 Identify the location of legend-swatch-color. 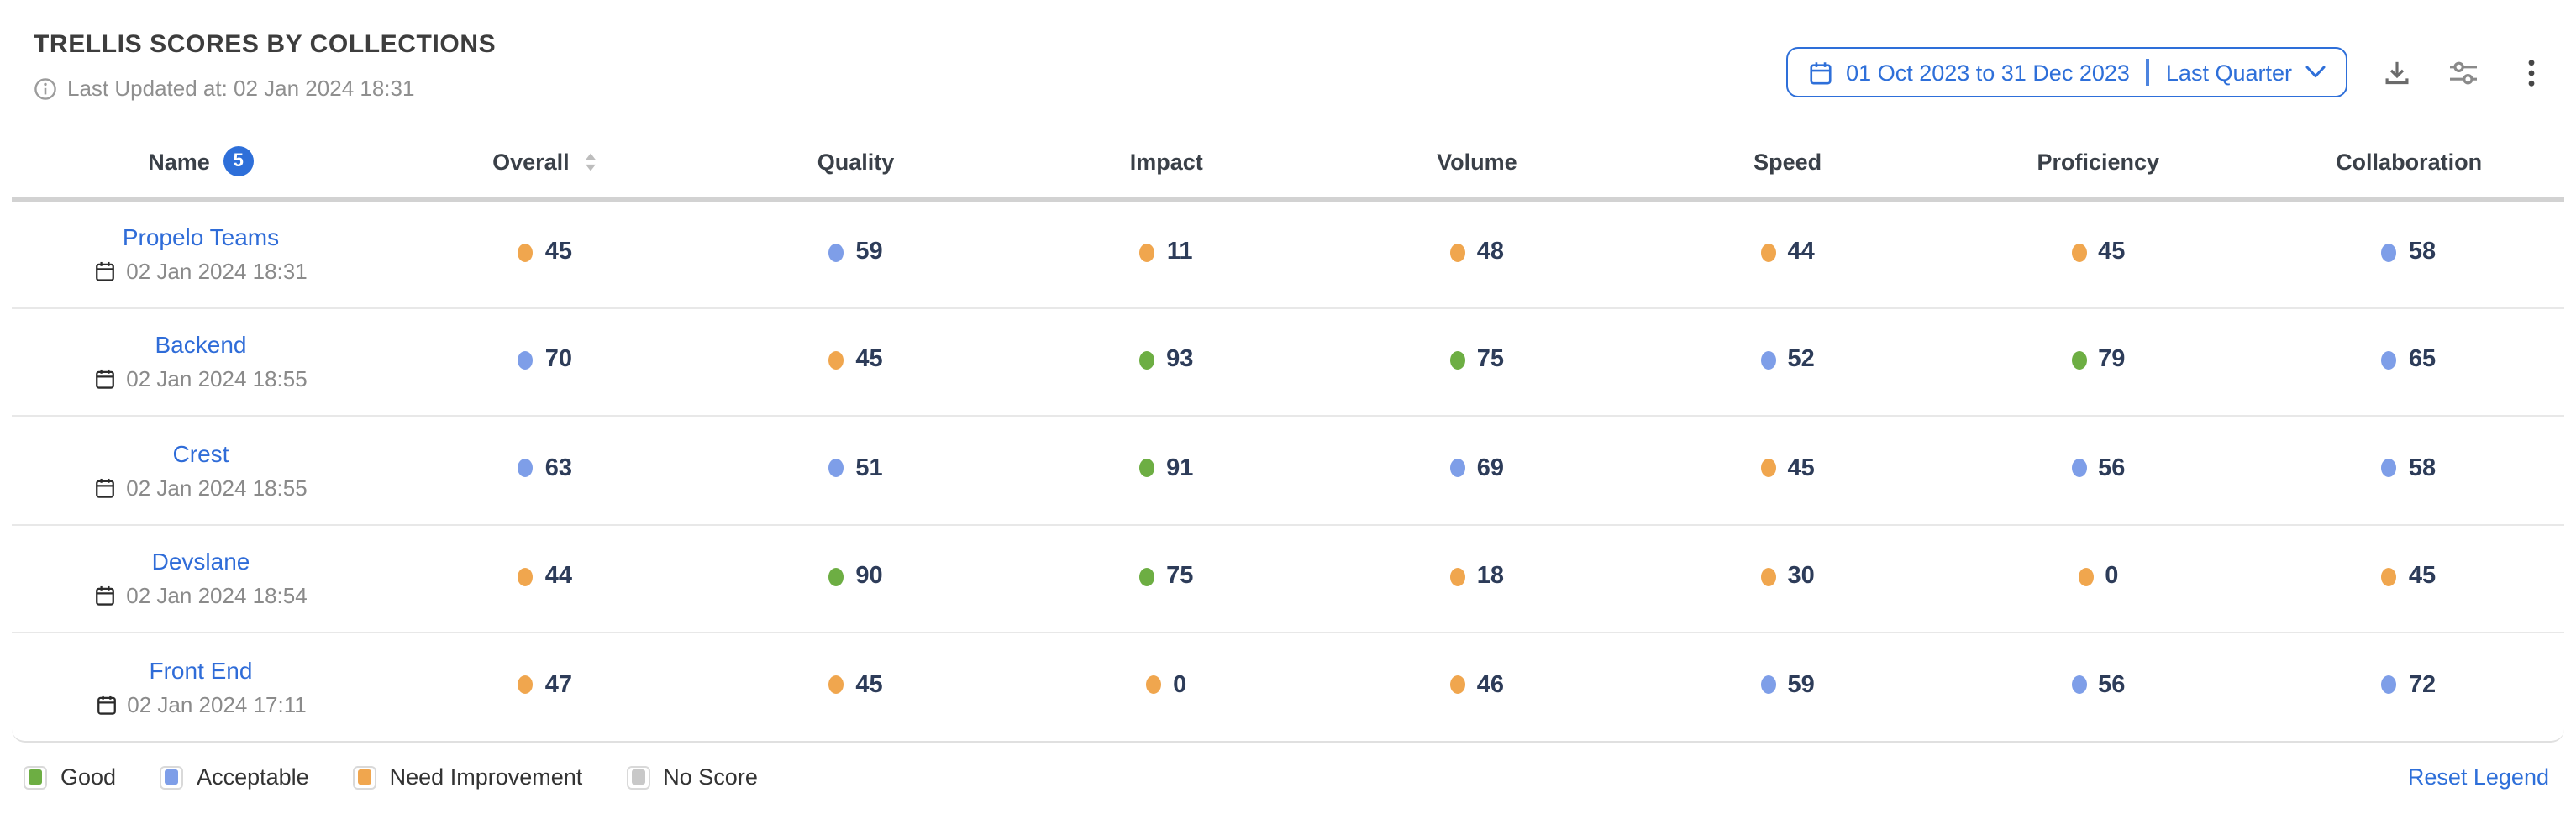
(364, 777).